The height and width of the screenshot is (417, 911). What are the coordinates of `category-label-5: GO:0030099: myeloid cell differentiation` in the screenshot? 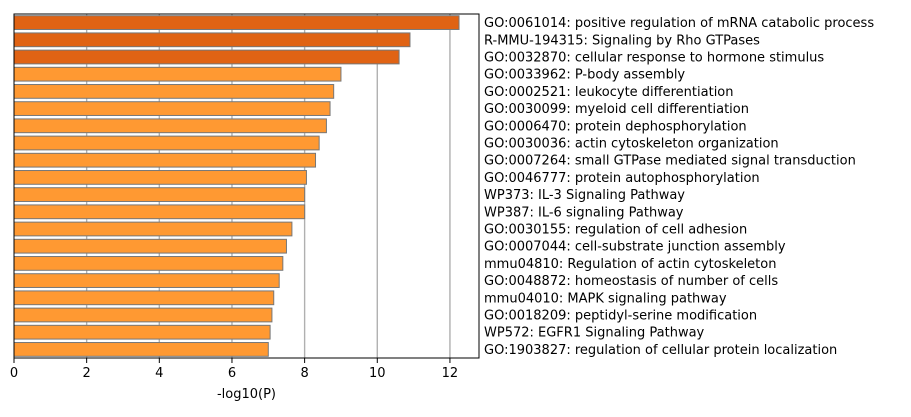 It's located at (616, 109).